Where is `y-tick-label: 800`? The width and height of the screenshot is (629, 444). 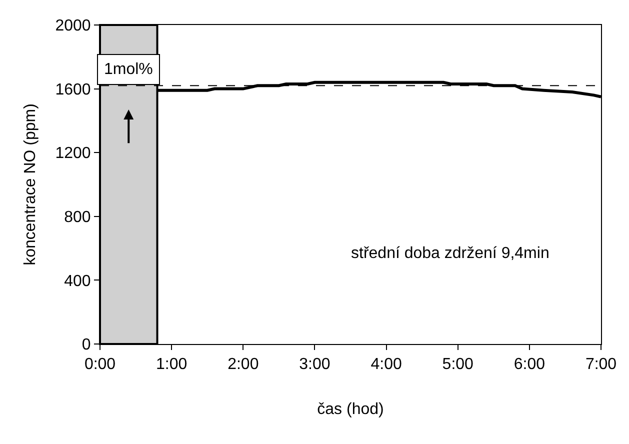
y-tick-label: 800 is located at coordinates (77, 217).